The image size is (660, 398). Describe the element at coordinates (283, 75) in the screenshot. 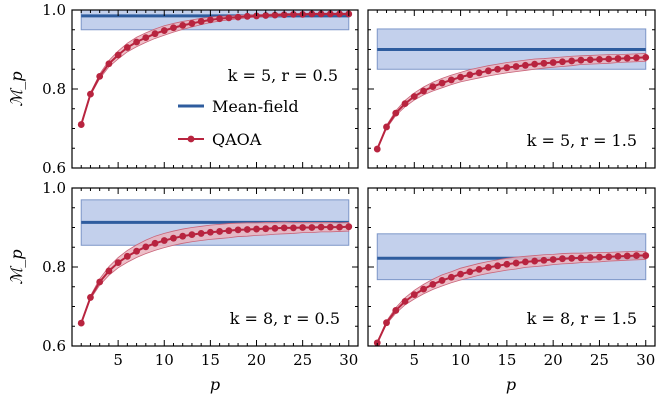

I see `panel-label: k = 5, r = 0.5` at that location.